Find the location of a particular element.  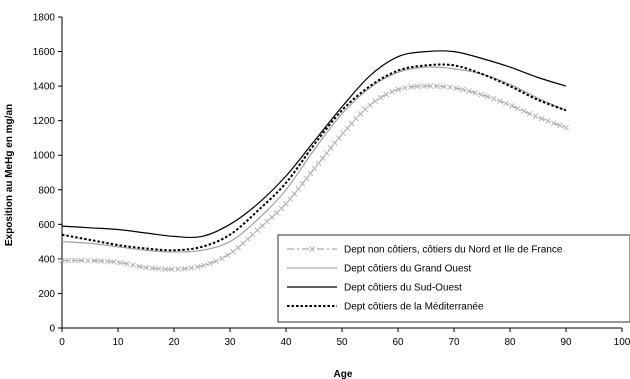

legend-label: Dept côtiers de la Méditerranée is located at coordinates (414, 307).